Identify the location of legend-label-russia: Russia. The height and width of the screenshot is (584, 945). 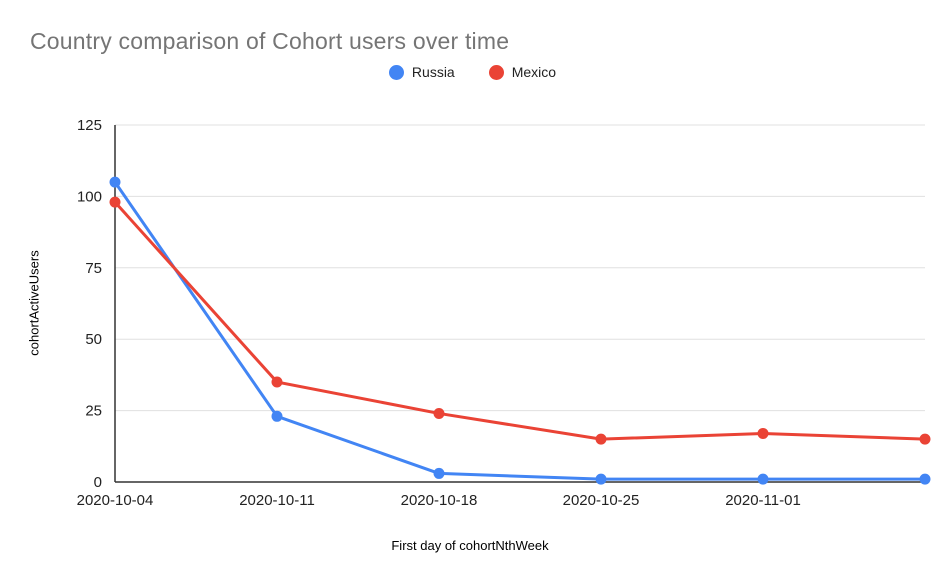
(433, 72).